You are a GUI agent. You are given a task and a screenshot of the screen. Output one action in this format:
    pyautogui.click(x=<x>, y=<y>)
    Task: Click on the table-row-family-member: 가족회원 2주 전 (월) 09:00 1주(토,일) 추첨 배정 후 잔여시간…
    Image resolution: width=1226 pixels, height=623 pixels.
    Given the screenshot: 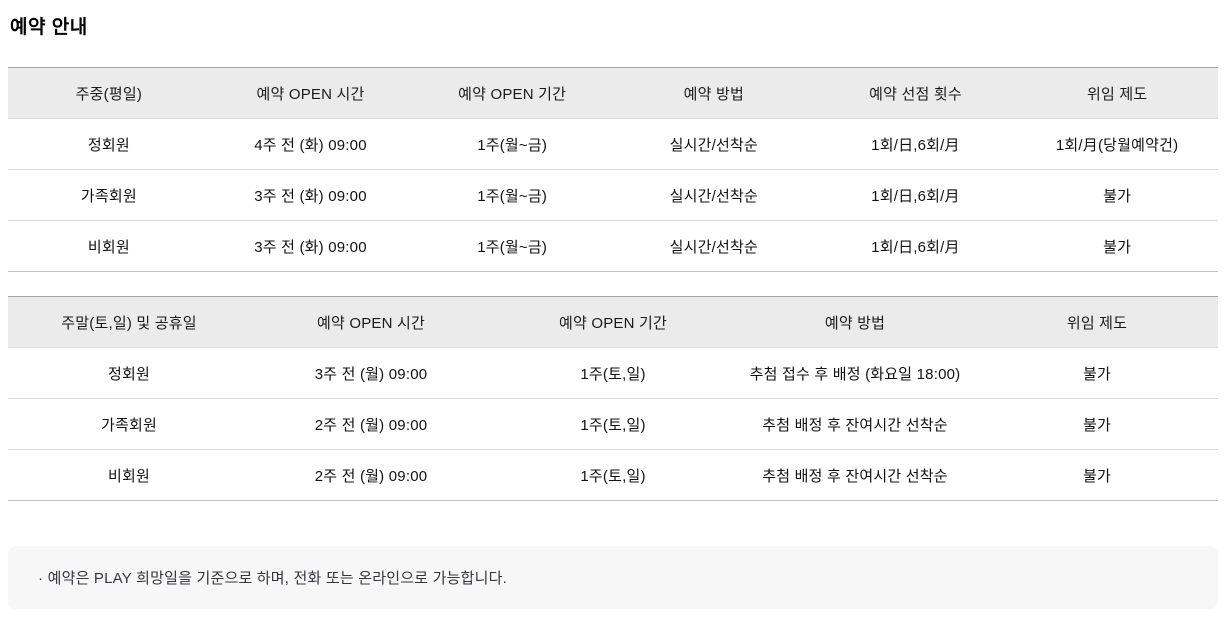 What is the action you would take?
    pyautogui.click(x=613, y=424)
    